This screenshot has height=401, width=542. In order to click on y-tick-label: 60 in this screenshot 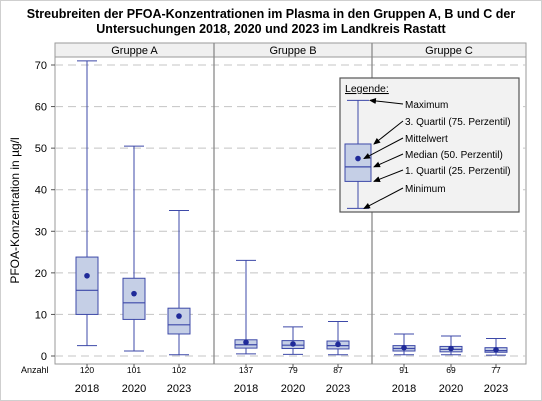, I will do `click(41, 108)`.